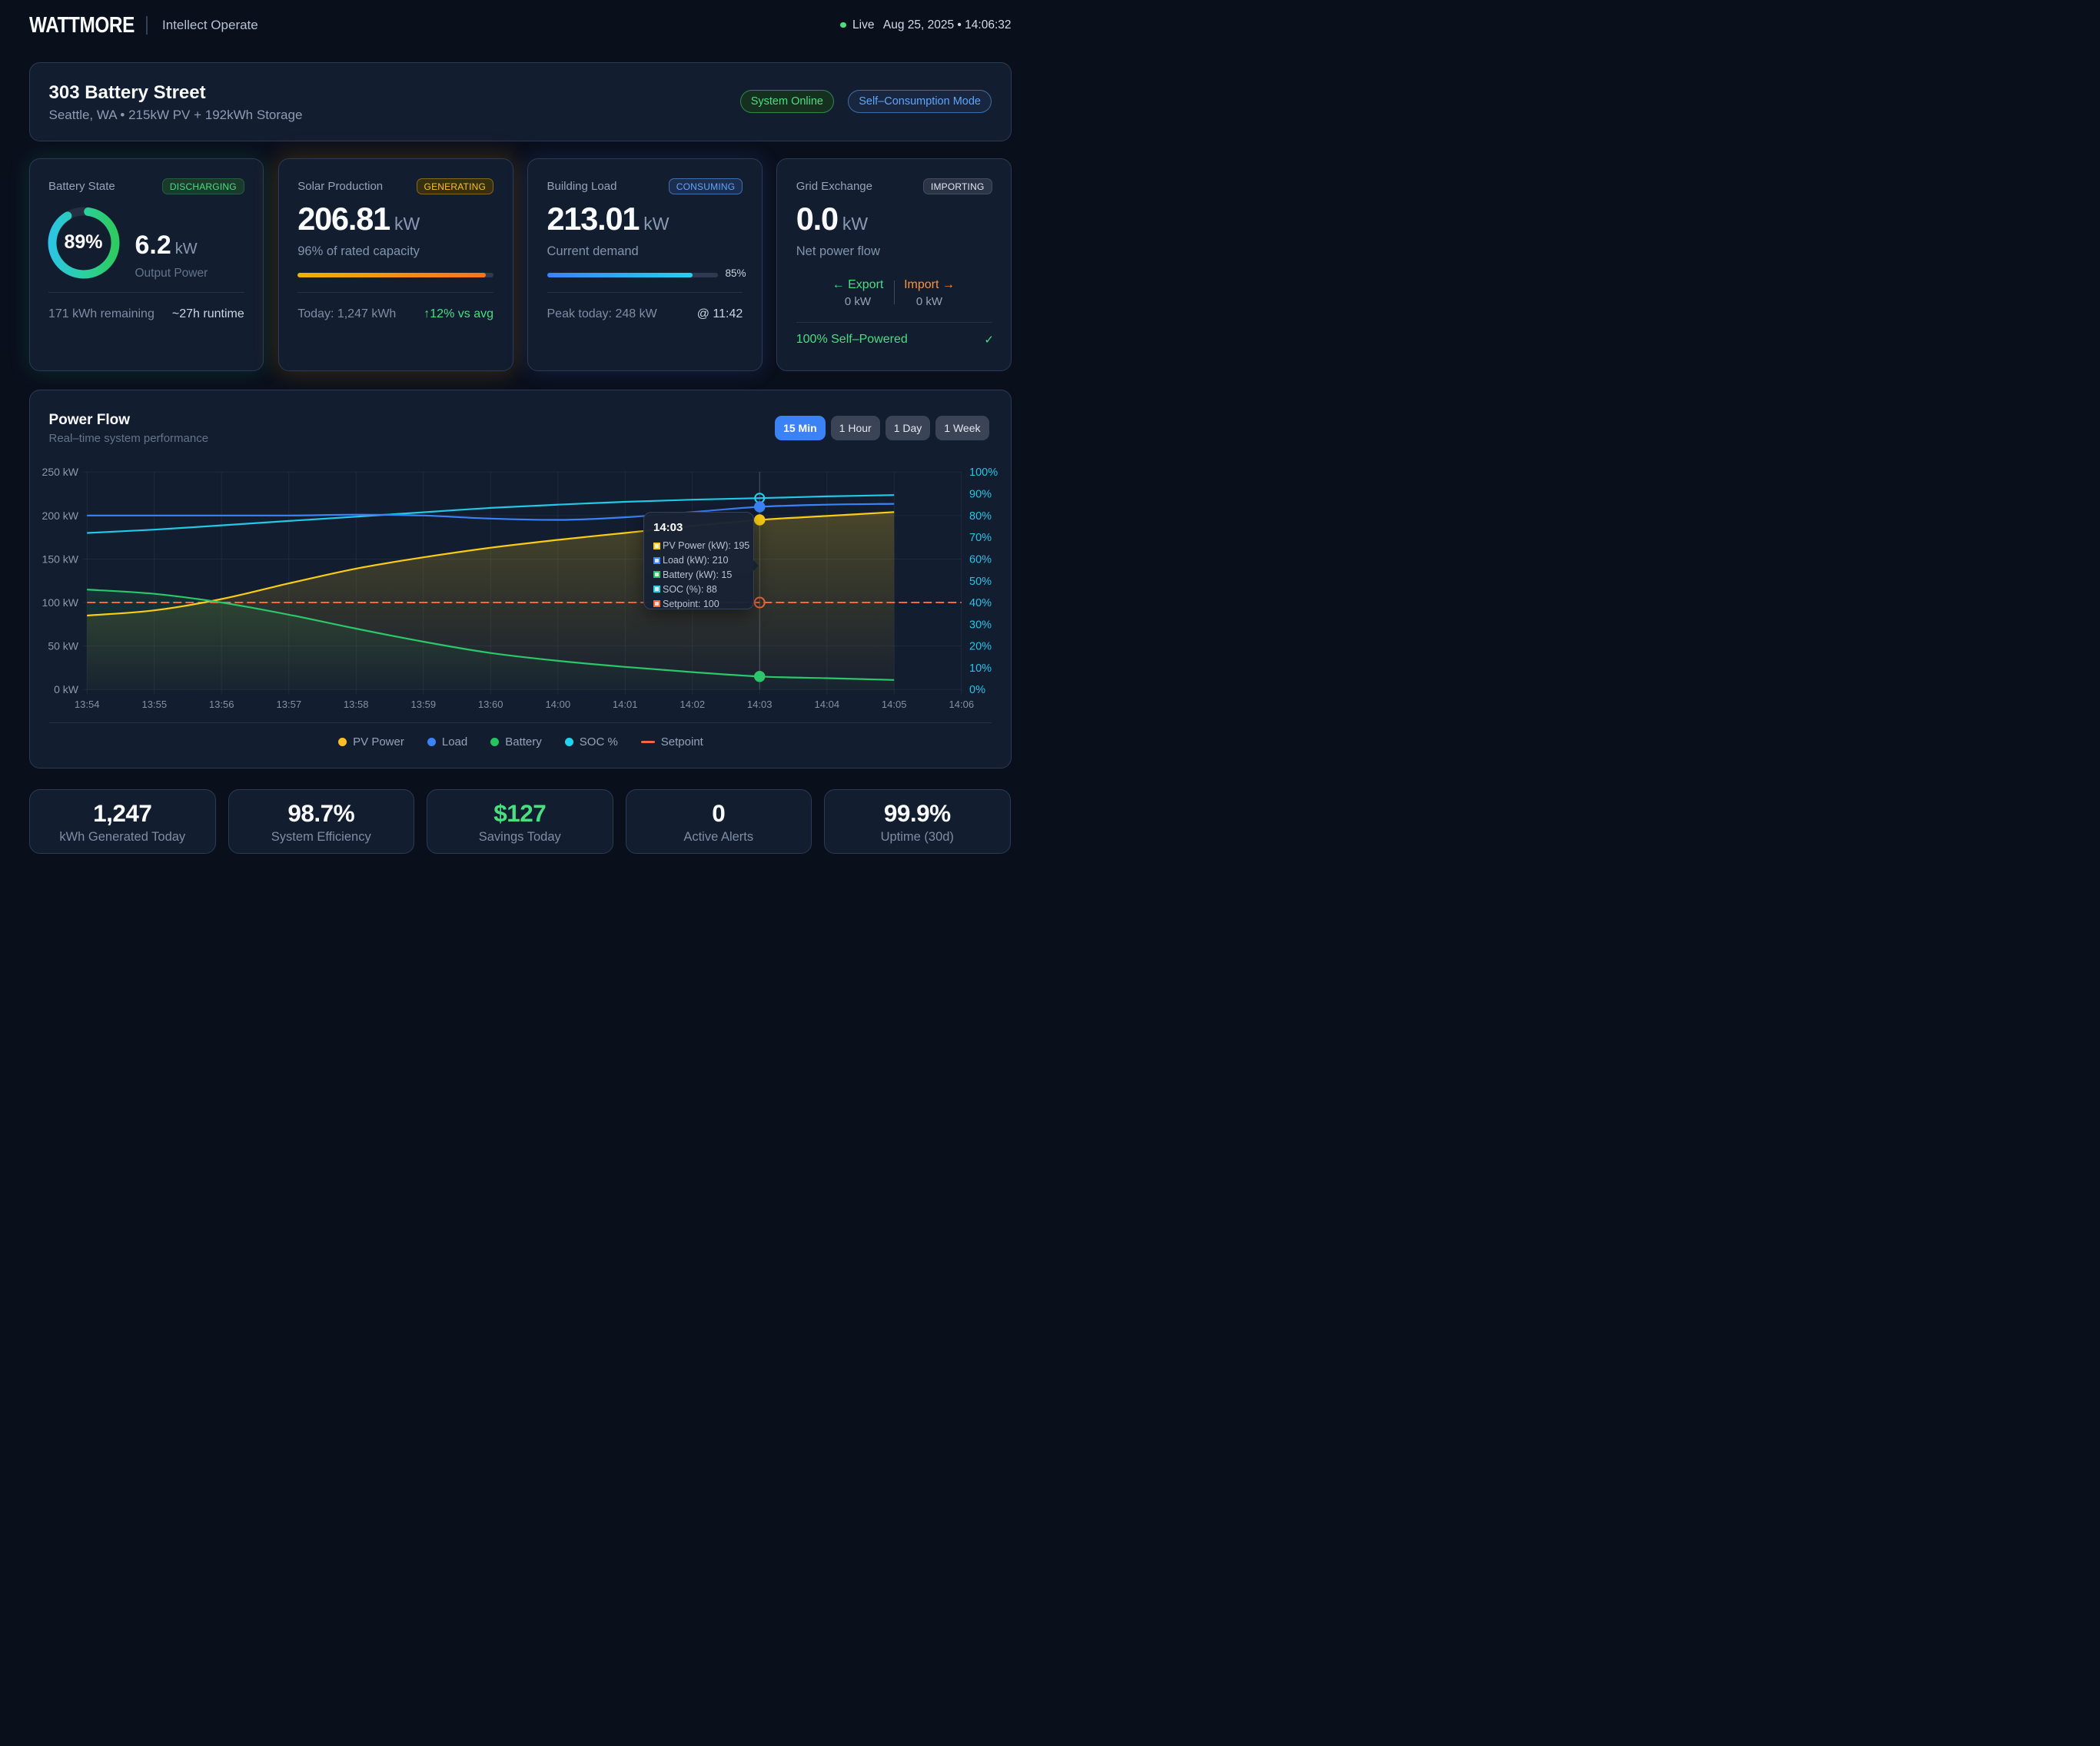 The width and height of the screenshot is (2100, 1746). Describe the element at coordinates (221, 704) in the screenshot. I see `svg-text: 13:56` at that location.